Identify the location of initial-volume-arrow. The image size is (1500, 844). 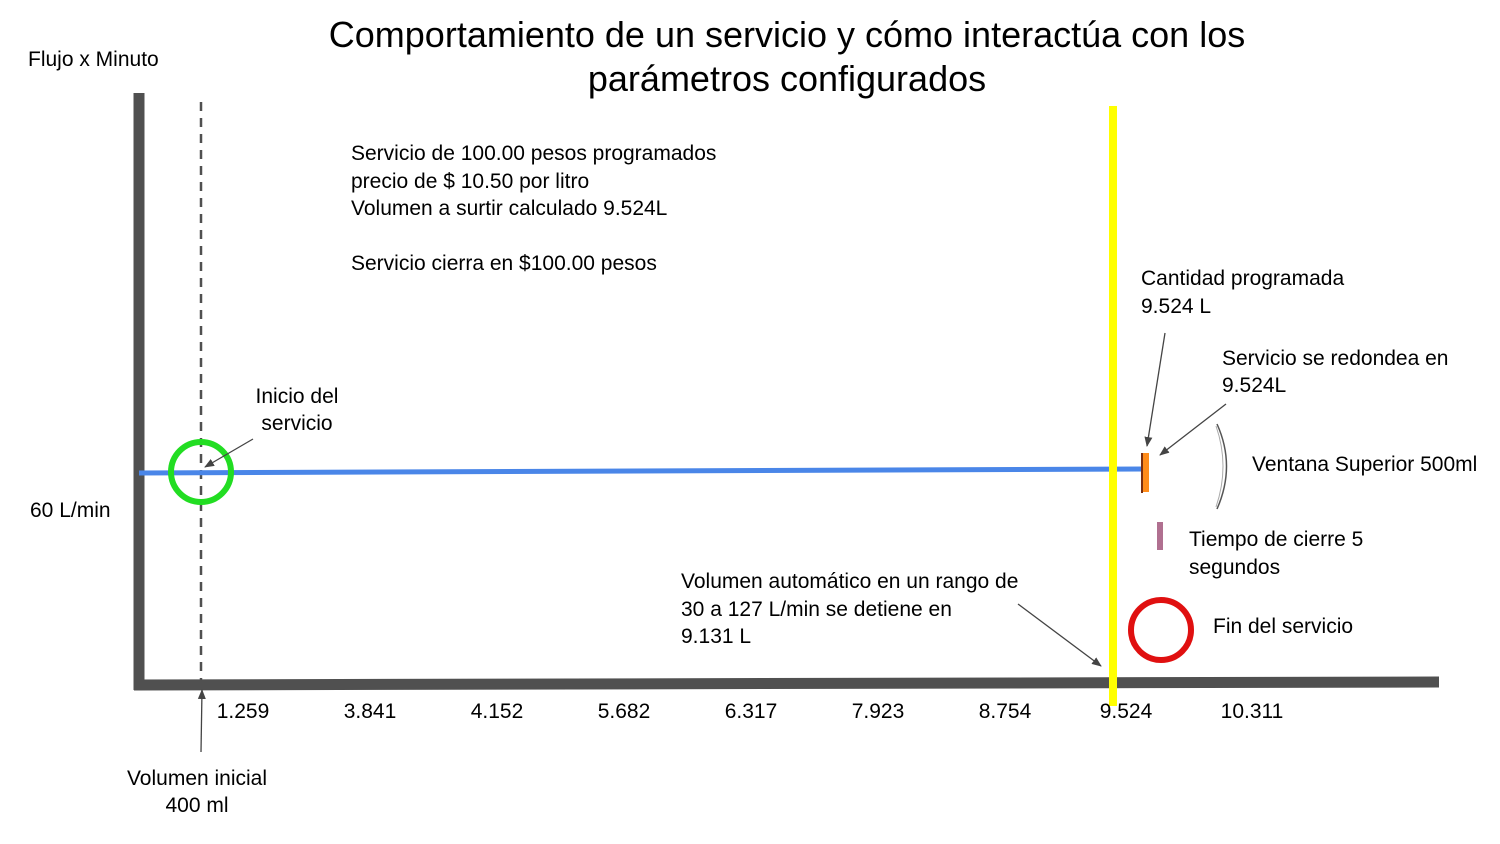
(201, 721).